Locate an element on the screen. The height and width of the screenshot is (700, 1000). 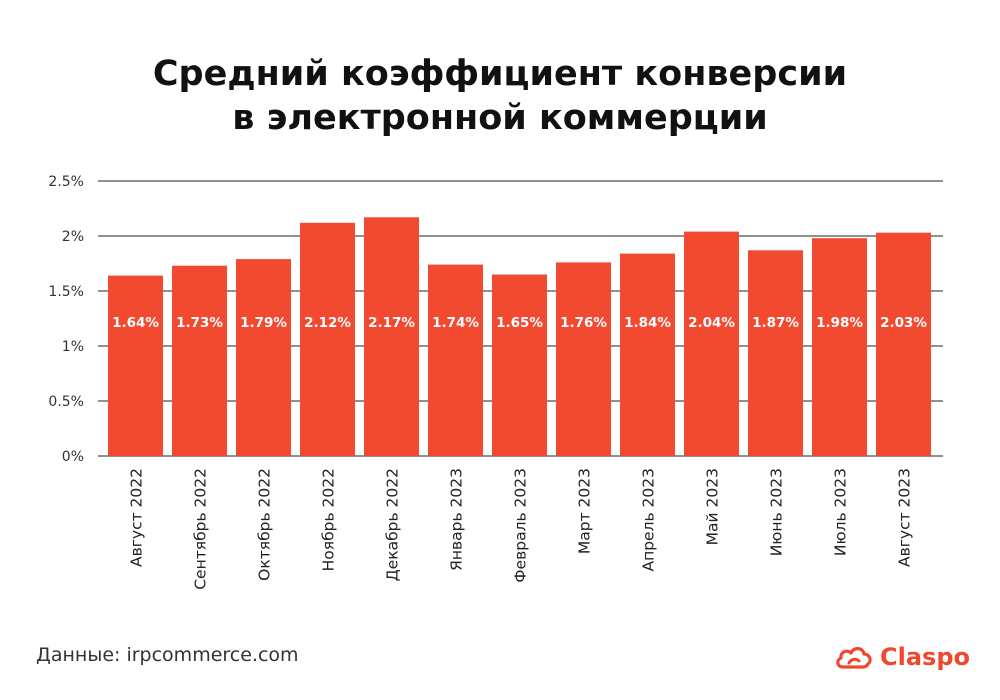
x-tick-label: Июль 2023 is located at coordinates (841, 512).